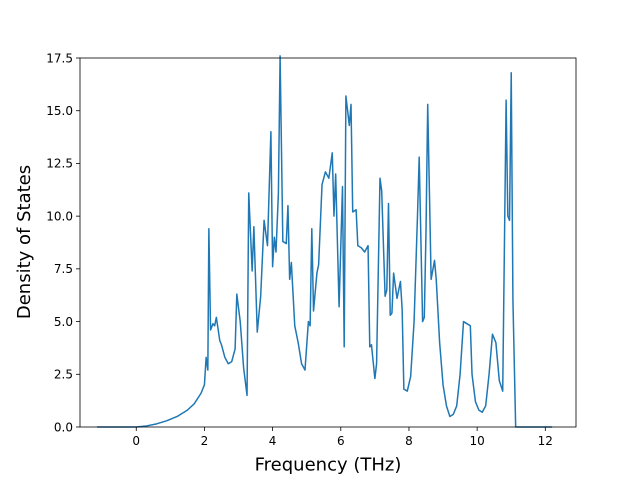 Image resolution: width=640 pixels, height=480 pixels. I want to click on y-tick-label: 5.0, so click(63, 322).